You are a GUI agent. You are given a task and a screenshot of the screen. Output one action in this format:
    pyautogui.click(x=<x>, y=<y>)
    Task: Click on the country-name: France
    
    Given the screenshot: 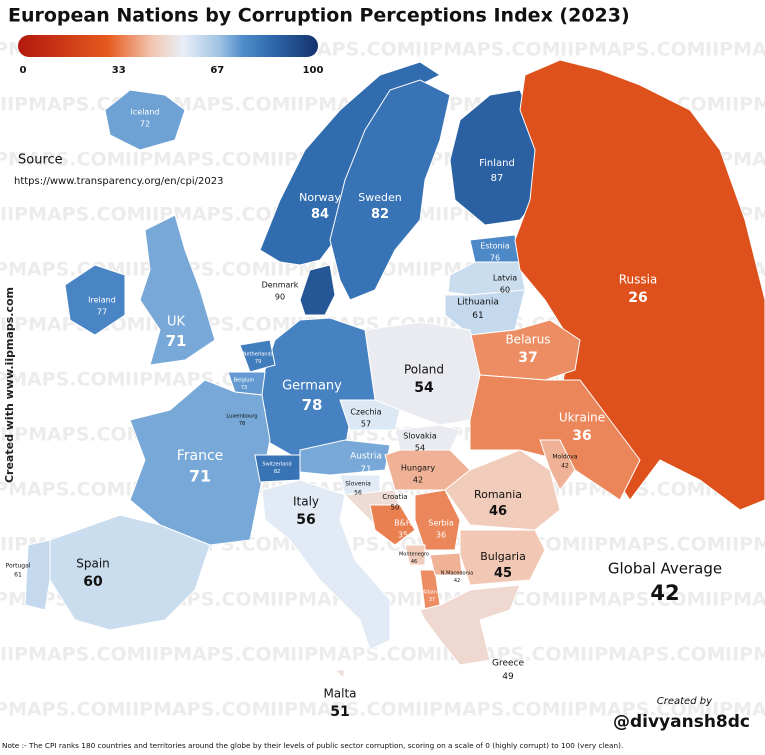 What is the action you would take?
    pyautogui.click(x=200, y=456)
    